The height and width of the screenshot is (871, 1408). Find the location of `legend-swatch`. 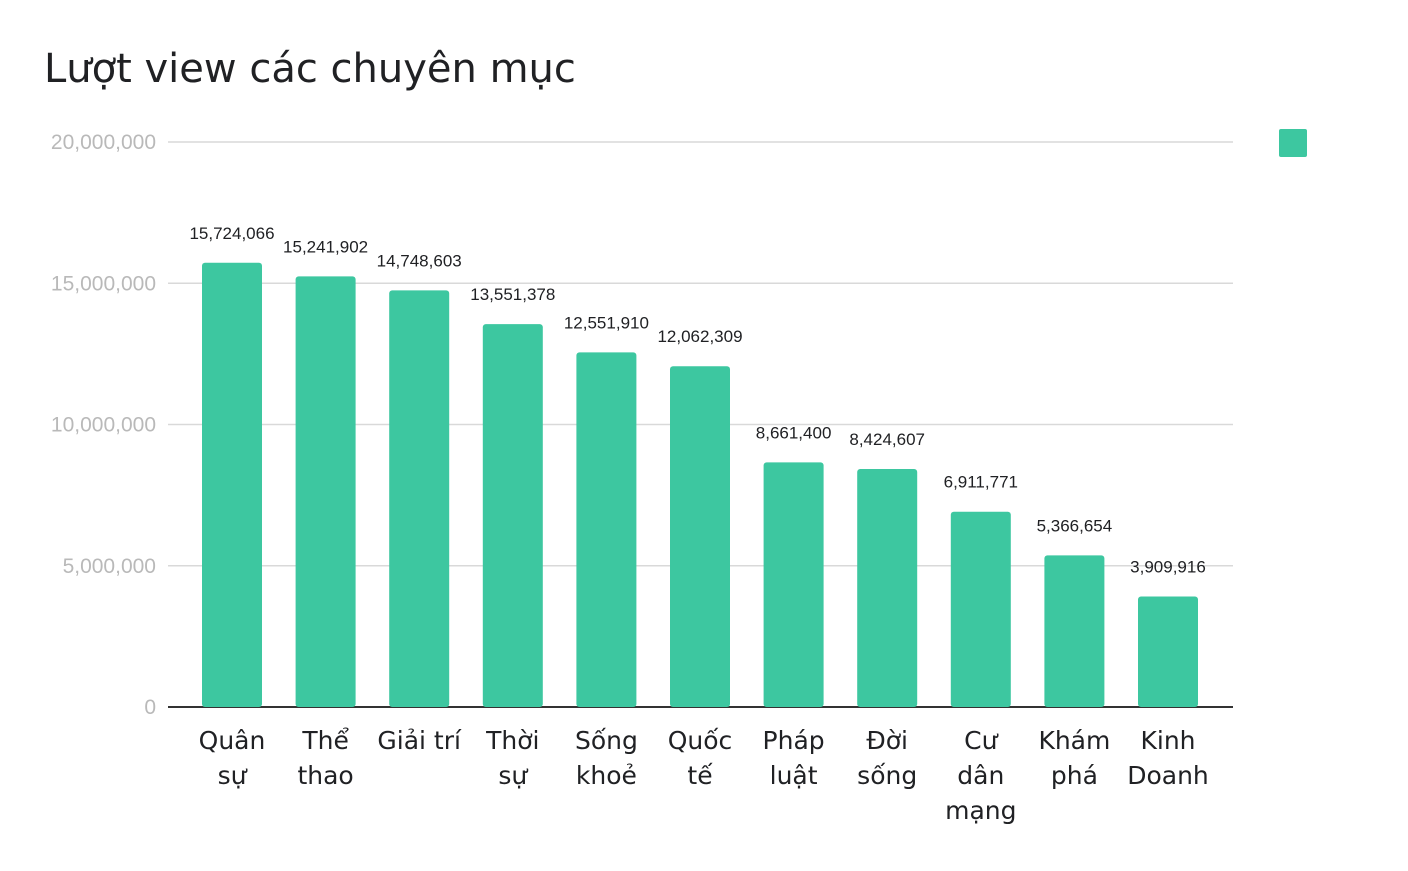

legend-swatch is located at coordinates (1293, 143).